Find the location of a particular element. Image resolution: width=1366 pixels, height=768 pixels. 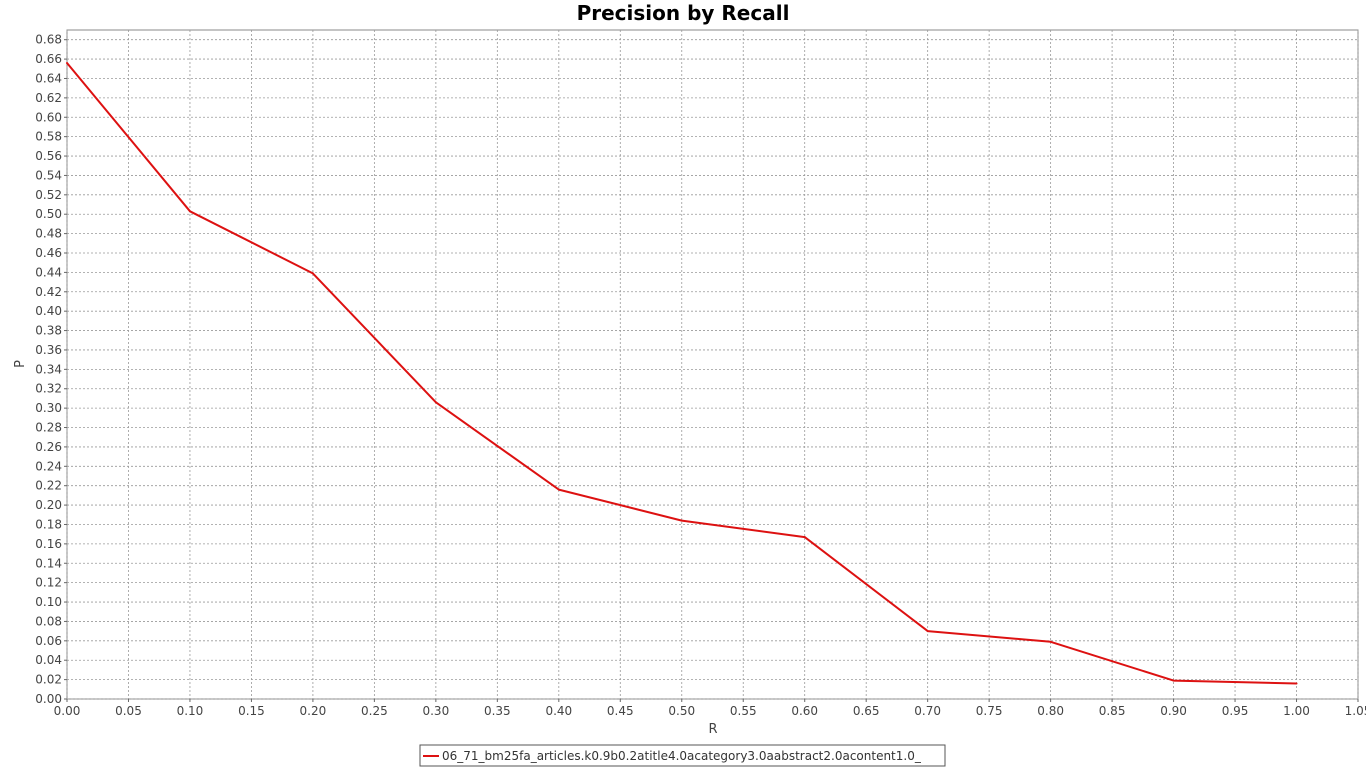

y-tick-label: 0.08 is located at coordinates (48, 621).